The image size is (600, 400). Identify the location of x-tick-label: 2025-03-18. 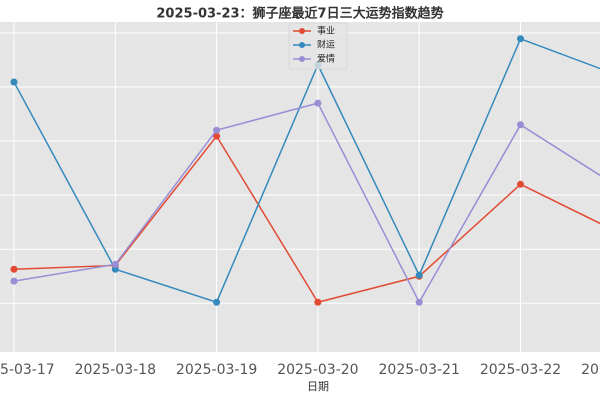
(115, 370).